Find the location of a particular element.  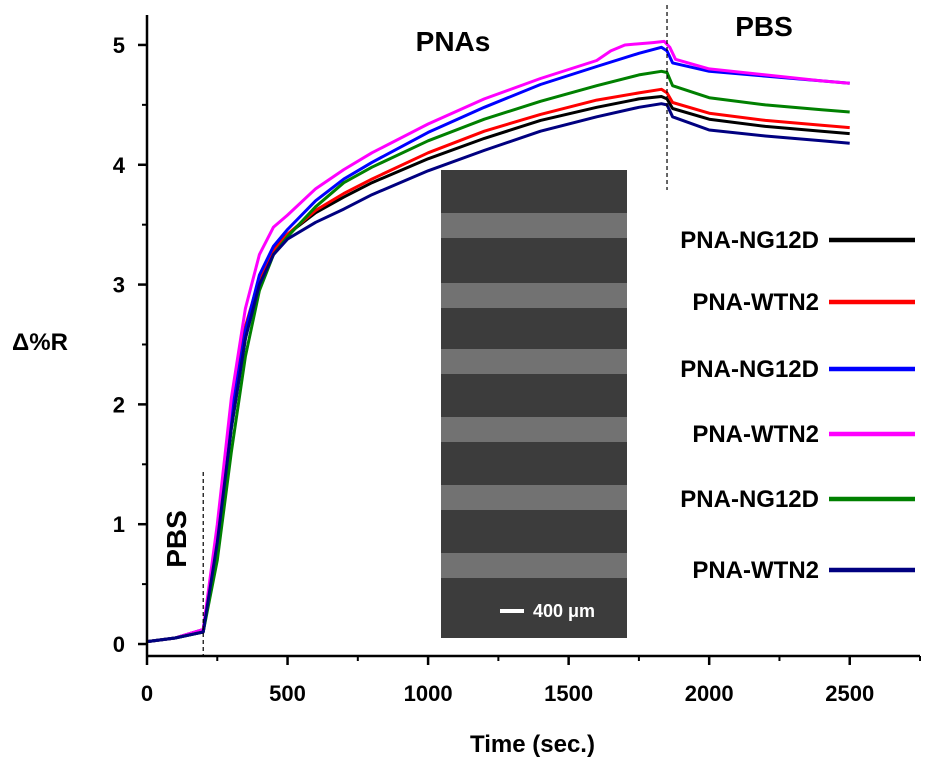

x-axis-label: Time (sec.) is located at coordinates (532, 744).